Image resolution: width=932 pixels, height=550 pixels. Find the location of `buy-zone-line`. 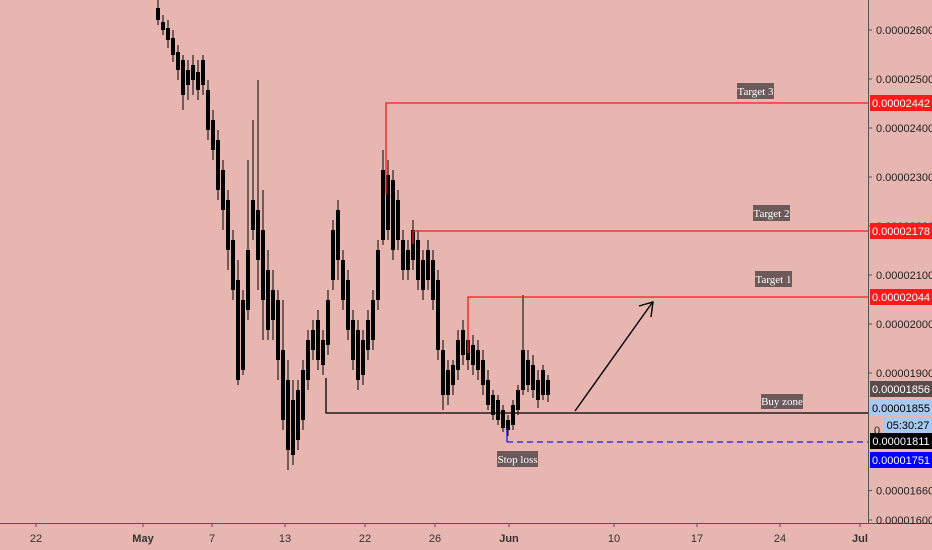

buy-zone-line is located at coordinates (596, 396).